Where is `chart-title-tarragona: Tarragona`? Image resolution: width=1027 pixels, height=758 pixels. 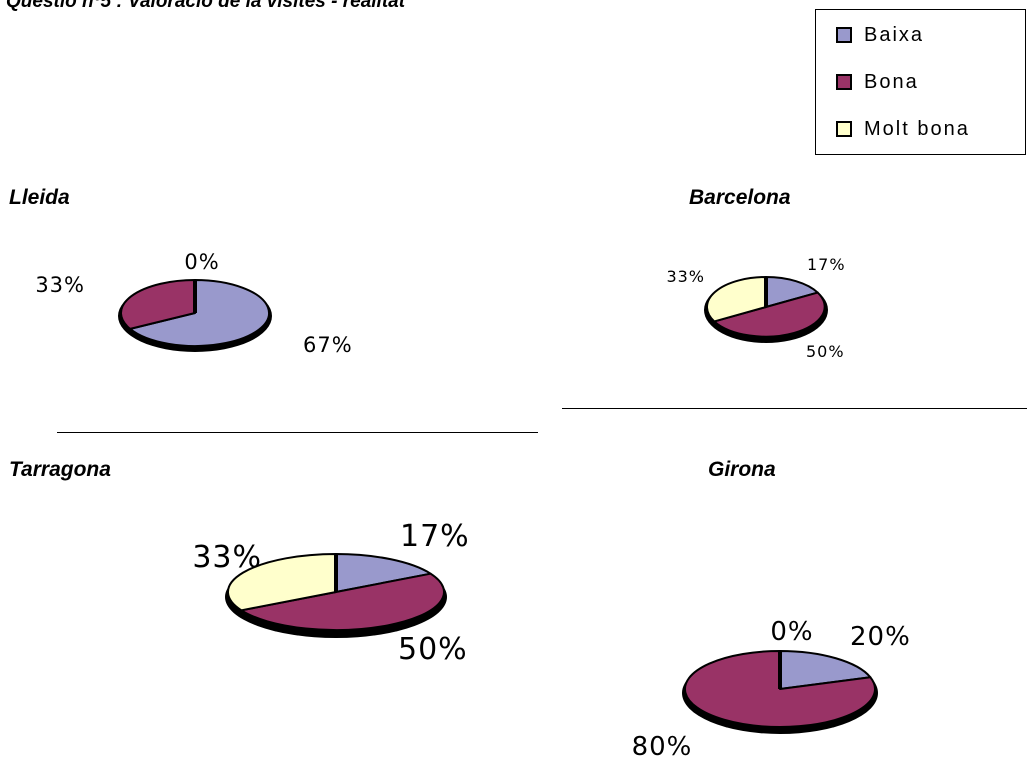
chart-title-tarragona: Tarragona is located at coordinates (60, 469).